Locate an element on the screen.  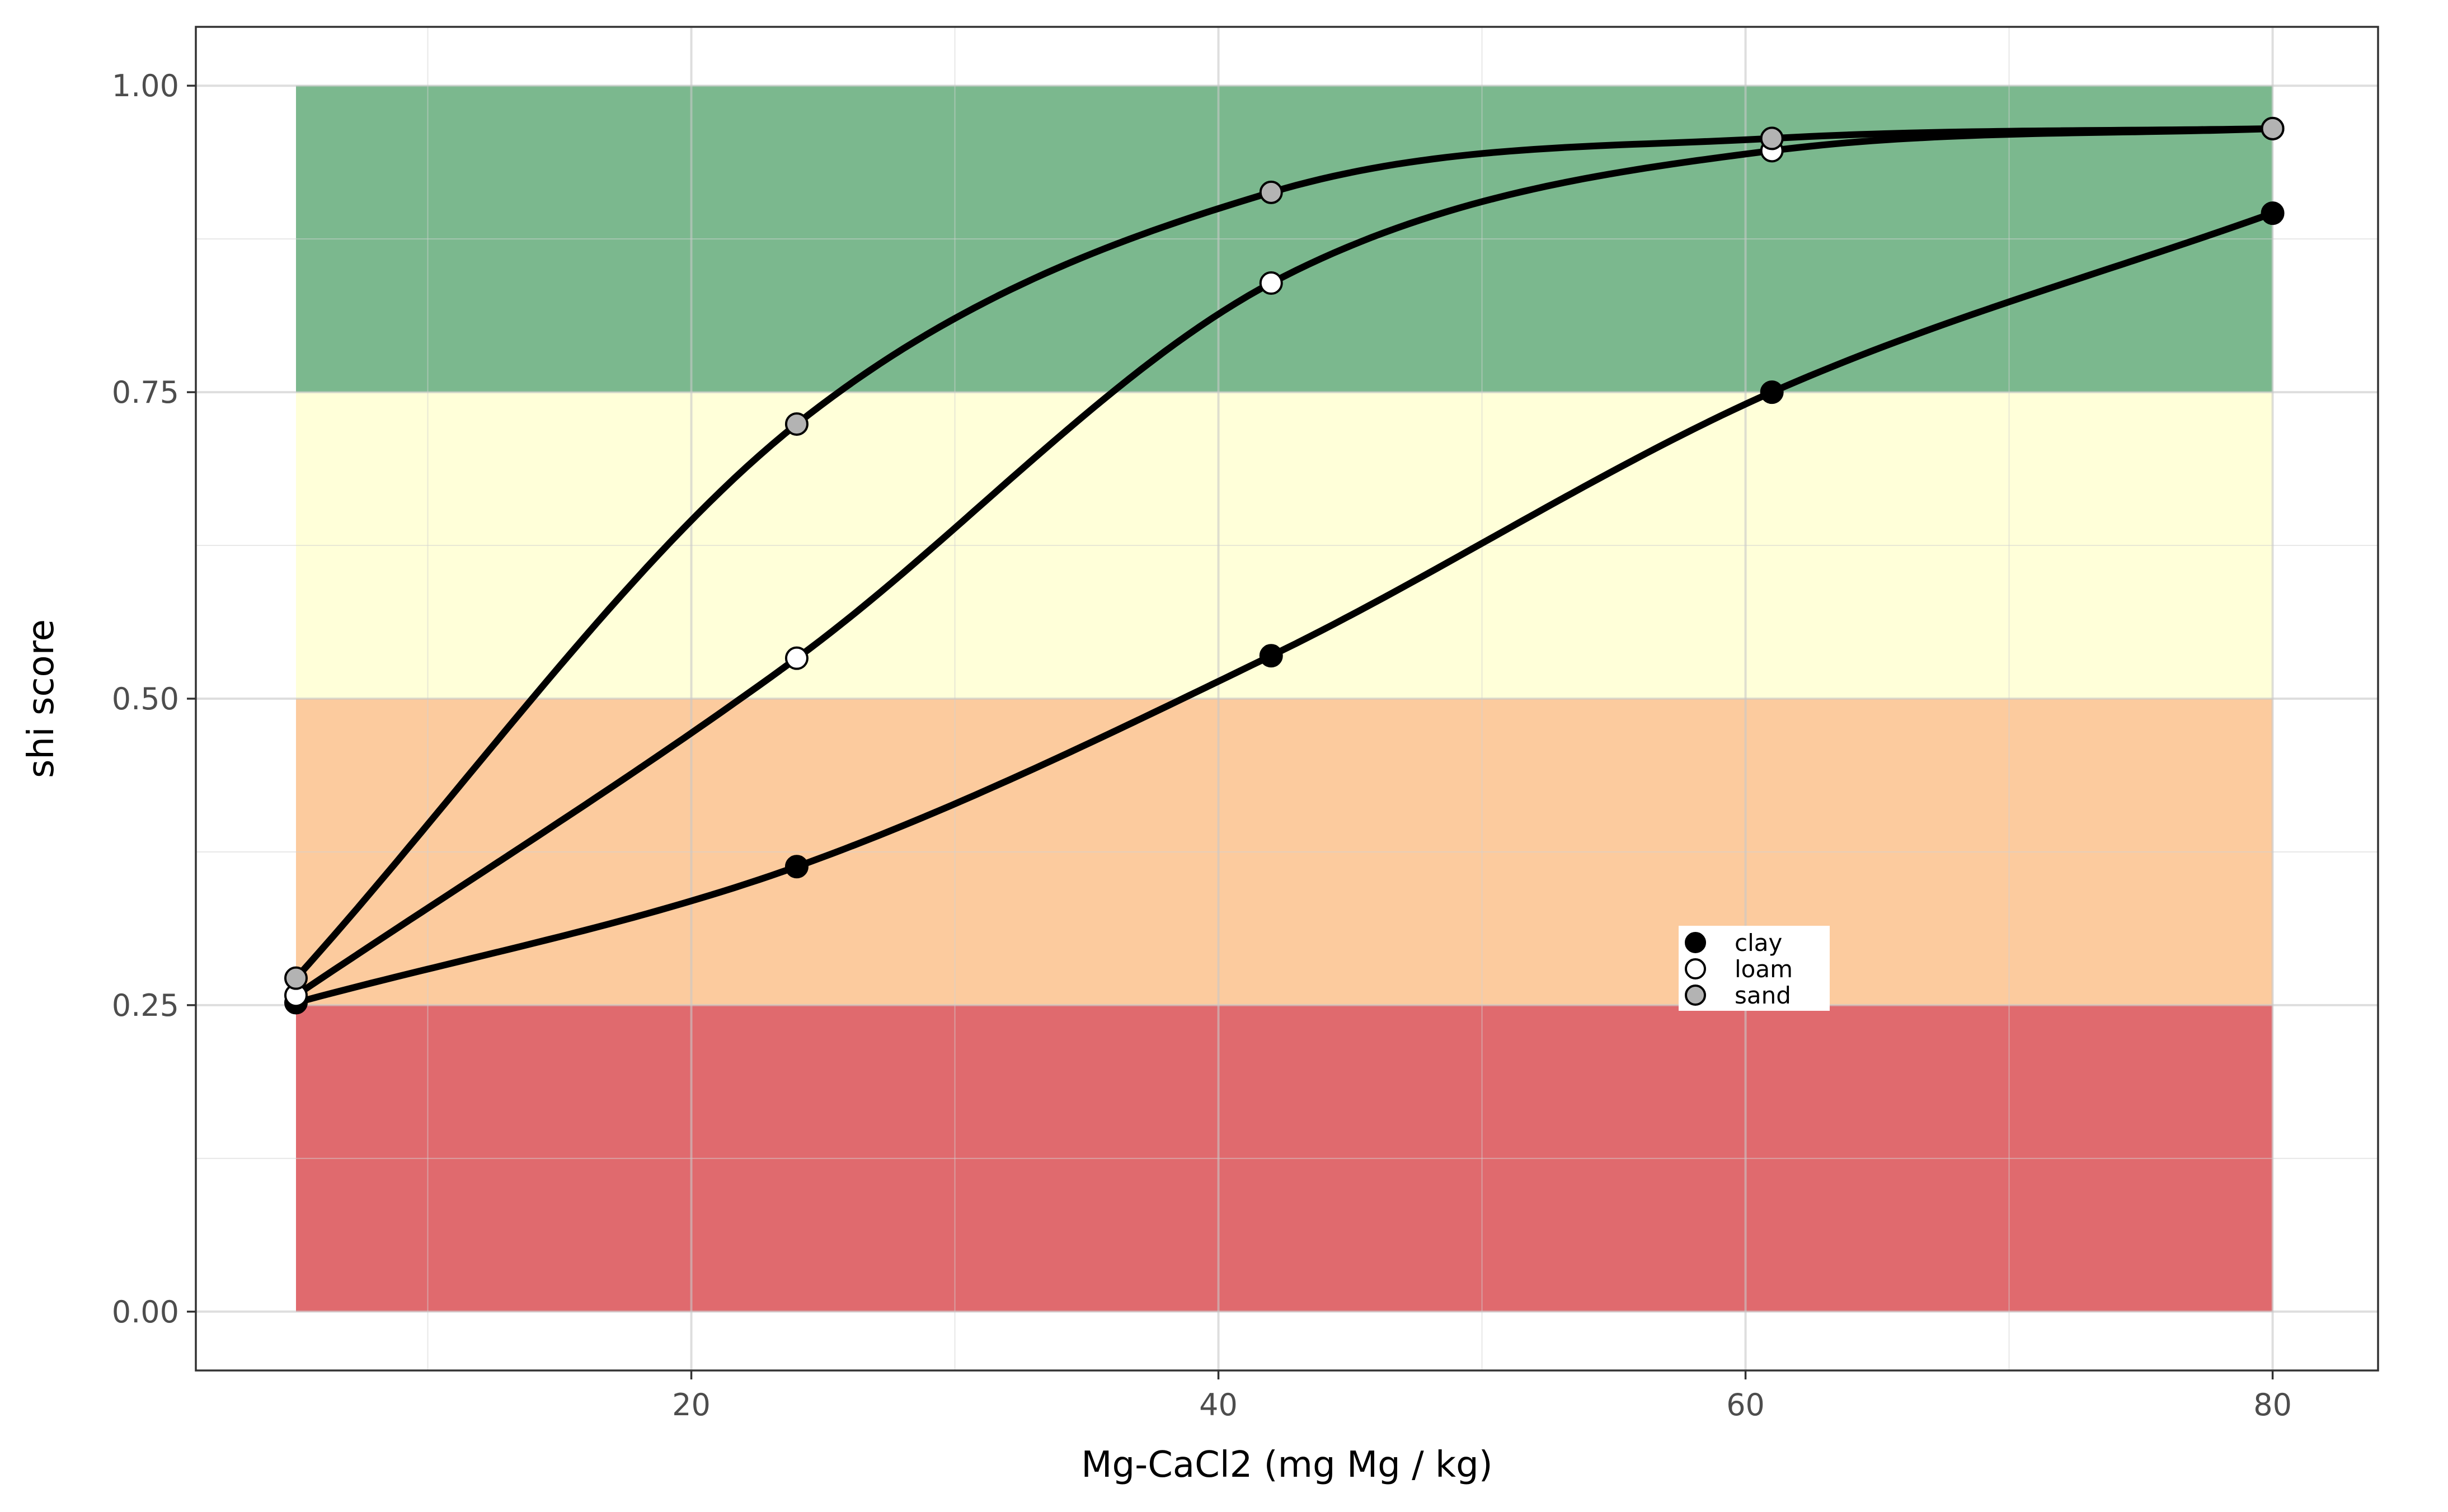
x-tick-label: 80 is located at coordinates (2272, 1405).